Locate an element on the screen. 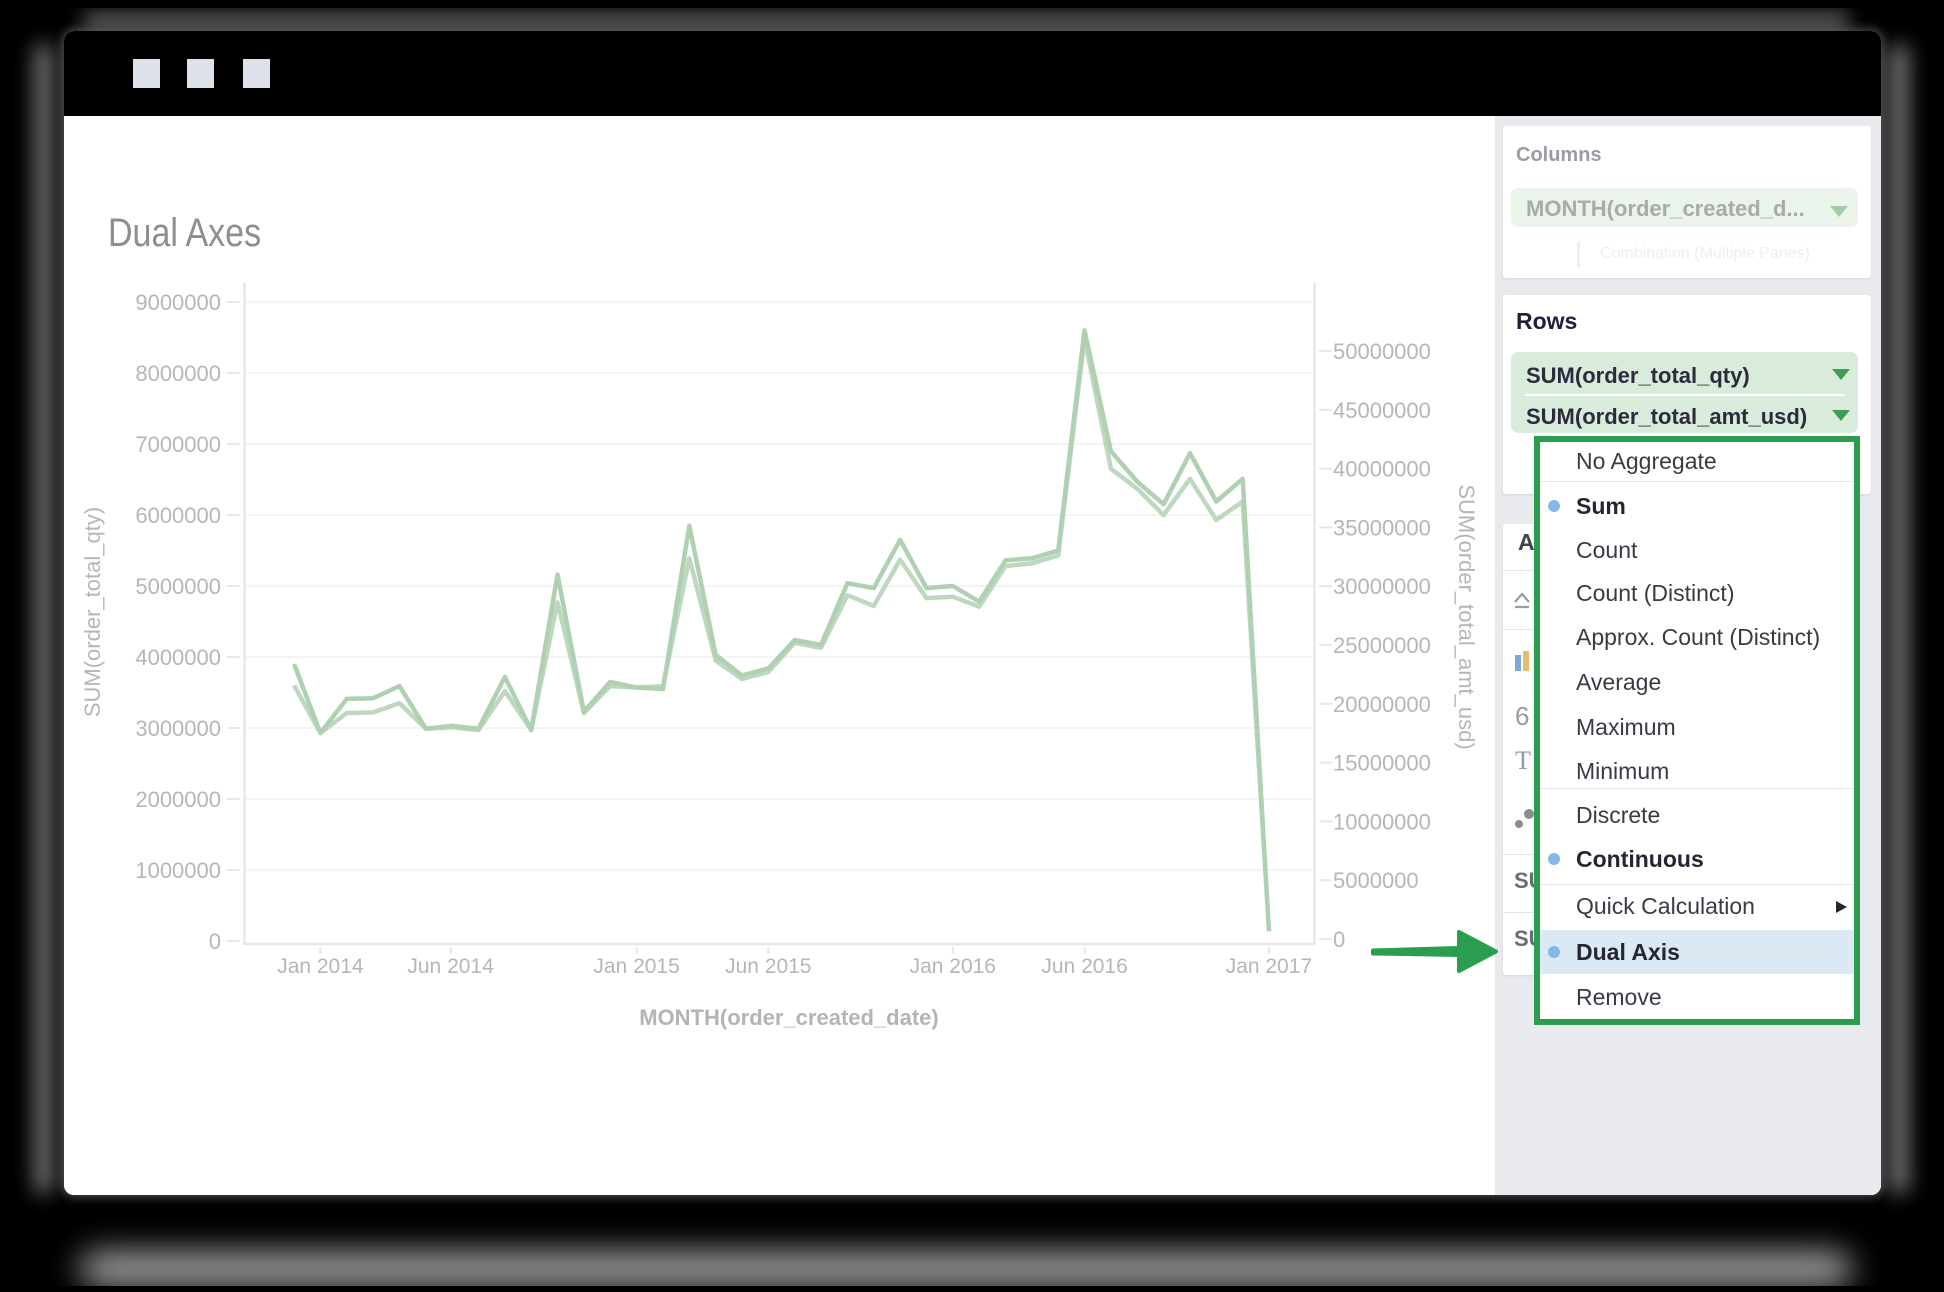 The width and height of the screenshot is (1944, 1292). svg-text: 20000000 is located at coordinates (1382, 704).